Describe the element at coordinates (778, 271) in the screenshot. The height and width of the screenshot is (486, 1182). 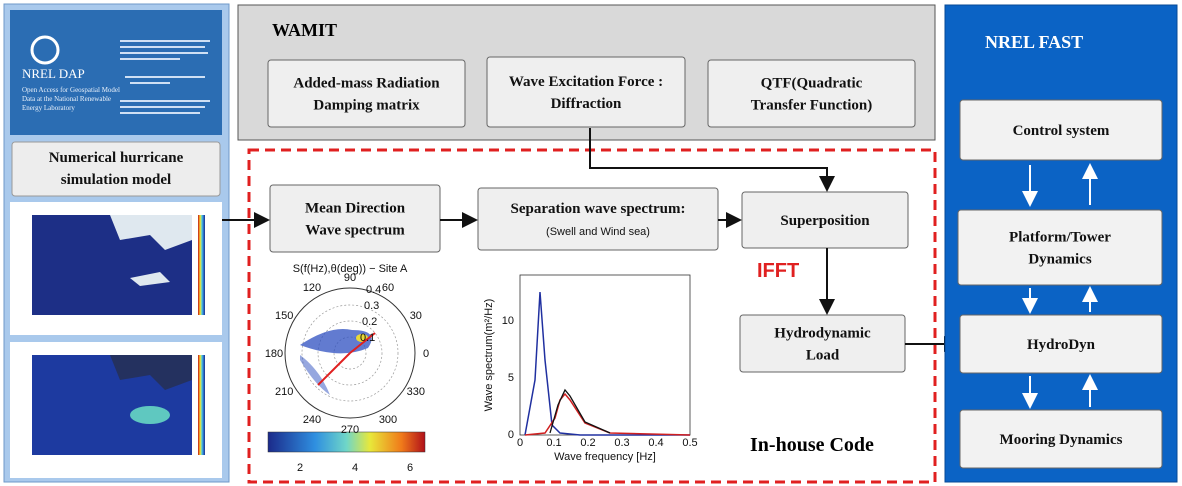
I see `ifft-label: IFFT` at that location.